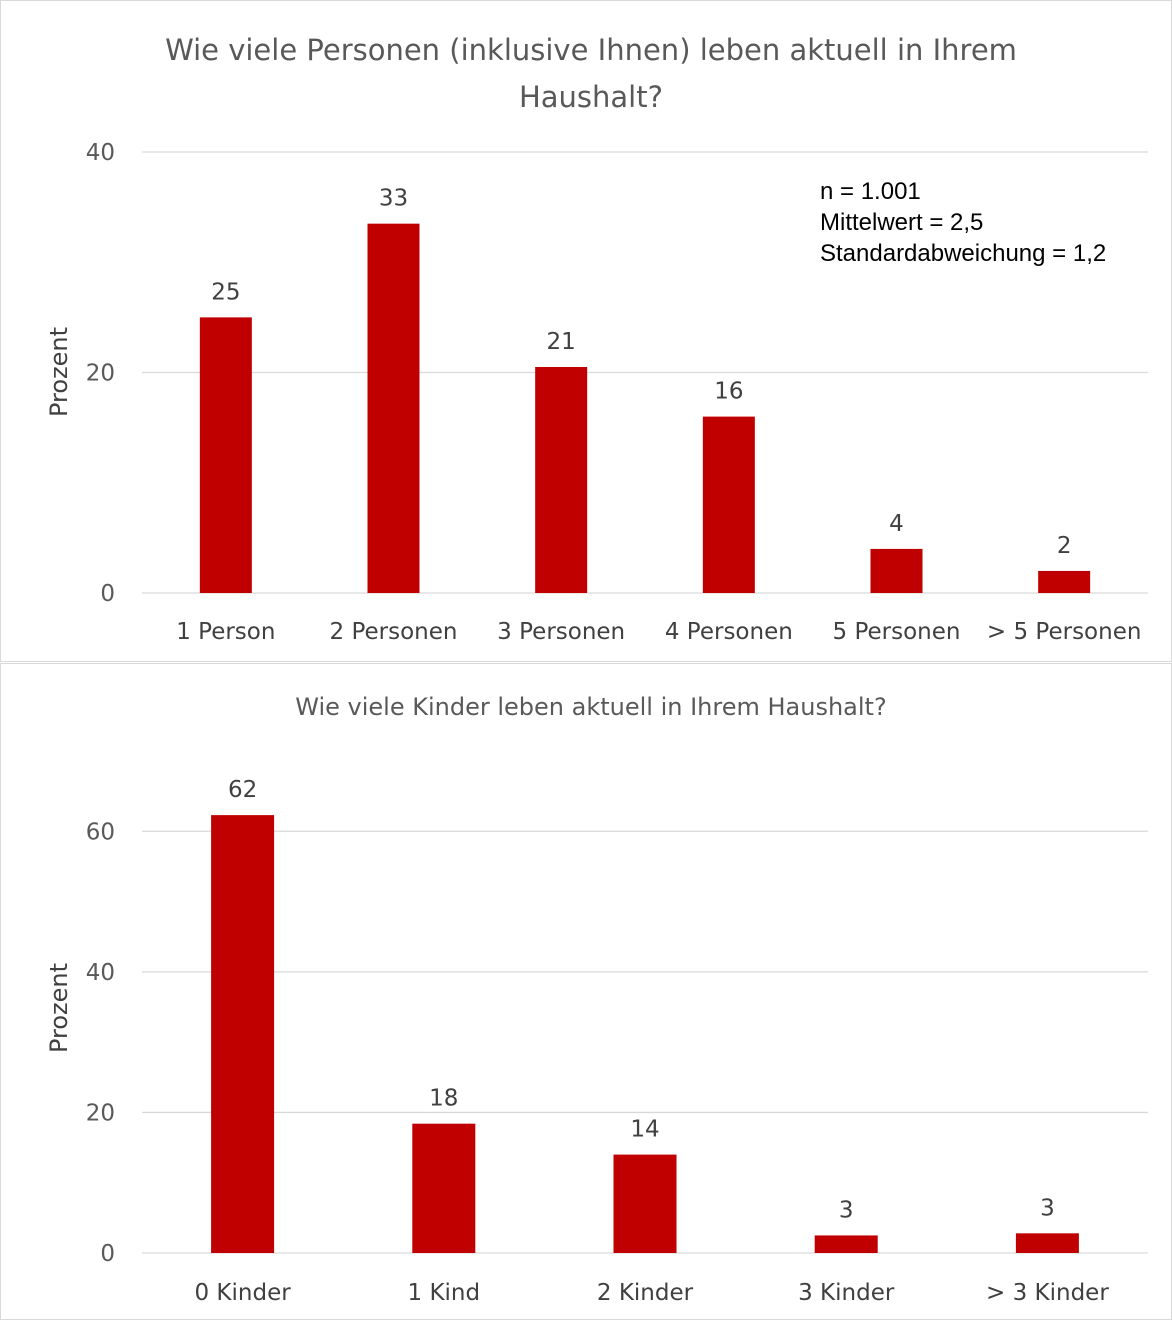  Describe the element at coordinates (1047, 1293) in the screenshot. I see `x-category-label: > 3 Kinder` at that location.